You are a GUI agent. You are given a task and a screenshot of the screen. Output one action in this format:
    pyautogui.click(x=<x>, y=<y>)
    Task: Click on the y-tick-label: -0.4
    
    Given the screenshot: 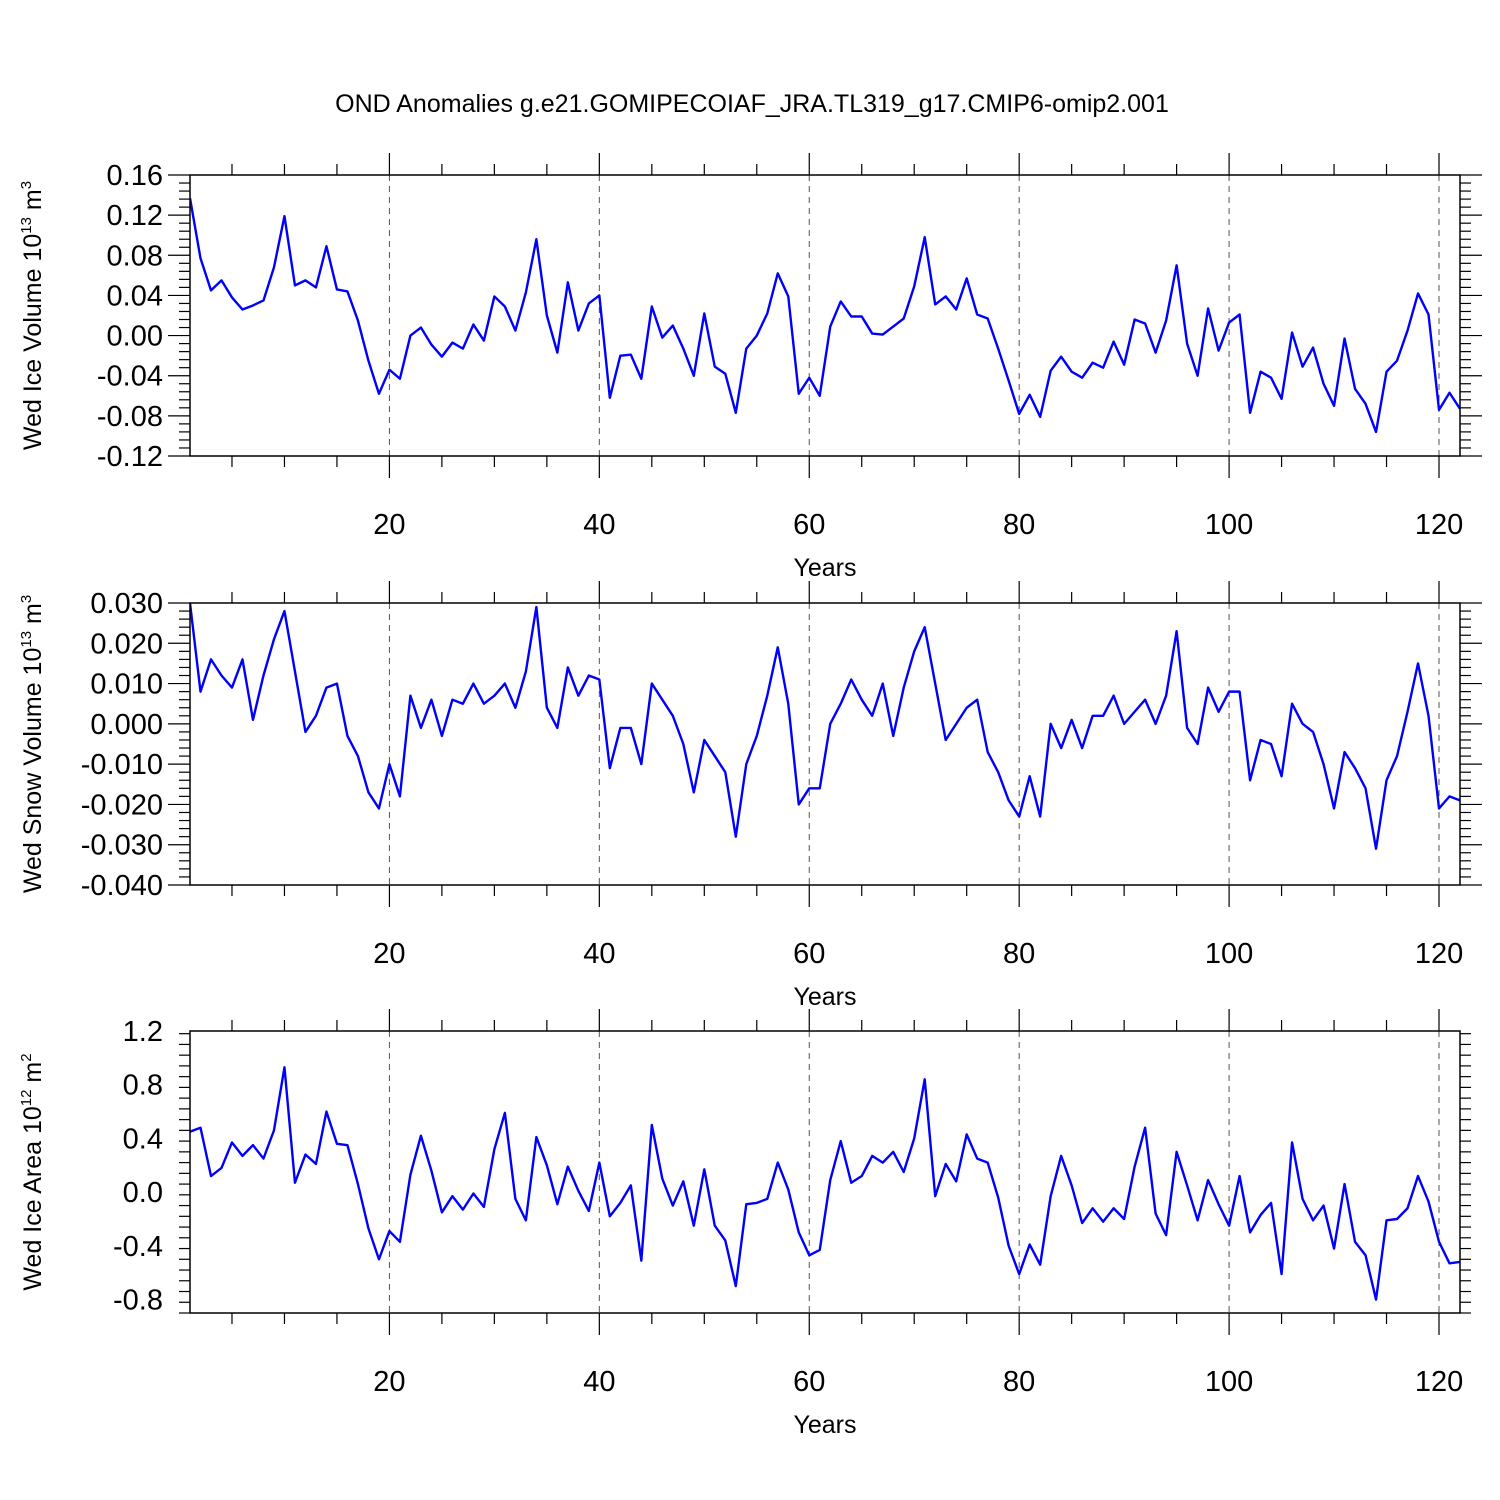 What is the action you would take?
    pyautogui.click(x=138, y=1247)
    